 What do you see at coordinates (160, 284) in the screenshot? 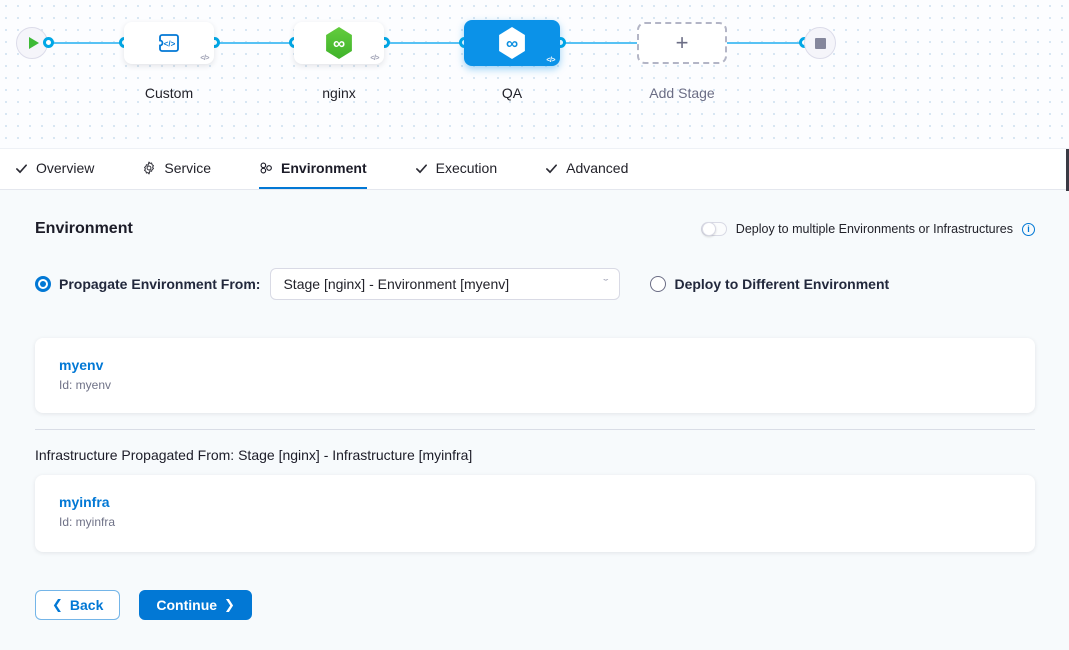
I see `propagate-environment-radio-label: Propagate Environment From:` at bounding box center [160, 284].